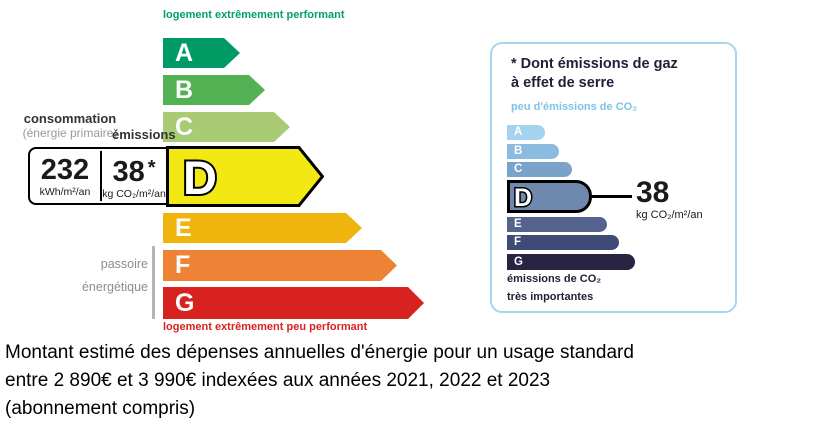  What do you see at coordinates (101, 276) in the screenshot?
I see `passoire-energetique-label: passoire énergétique` at bounding box center [101, 276].